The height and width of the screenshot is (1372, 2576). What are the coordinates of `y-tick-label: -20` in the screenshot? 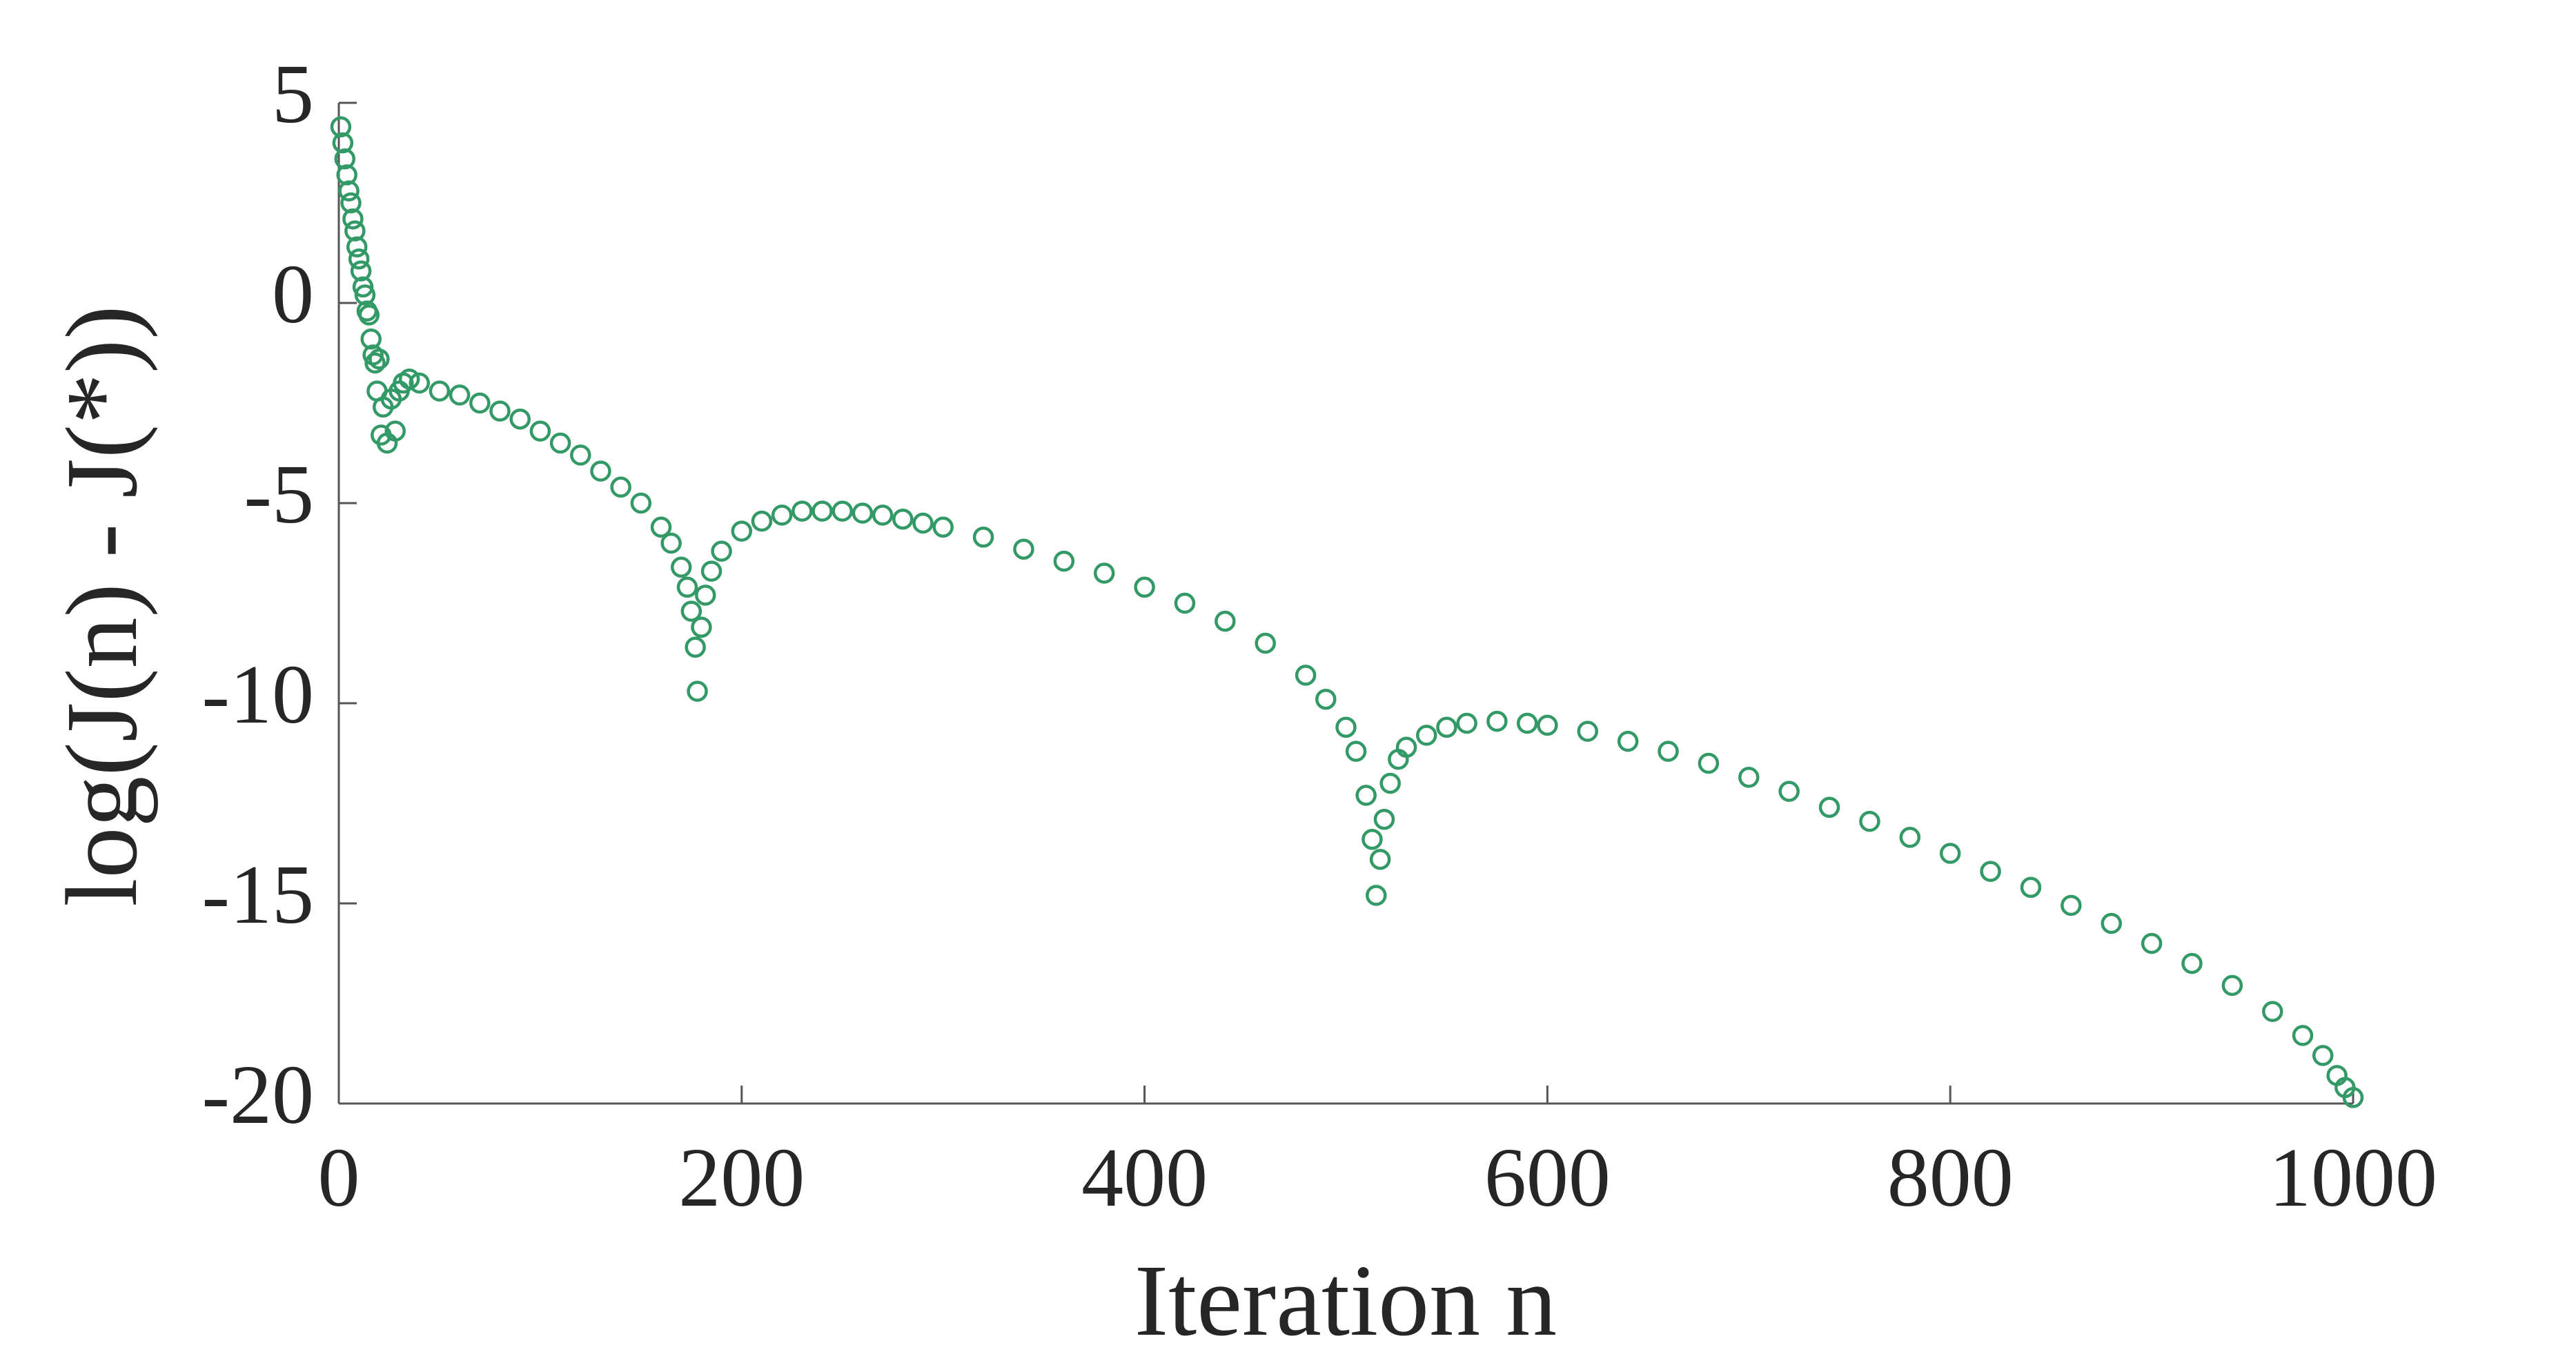 It's located at (257, 1094).